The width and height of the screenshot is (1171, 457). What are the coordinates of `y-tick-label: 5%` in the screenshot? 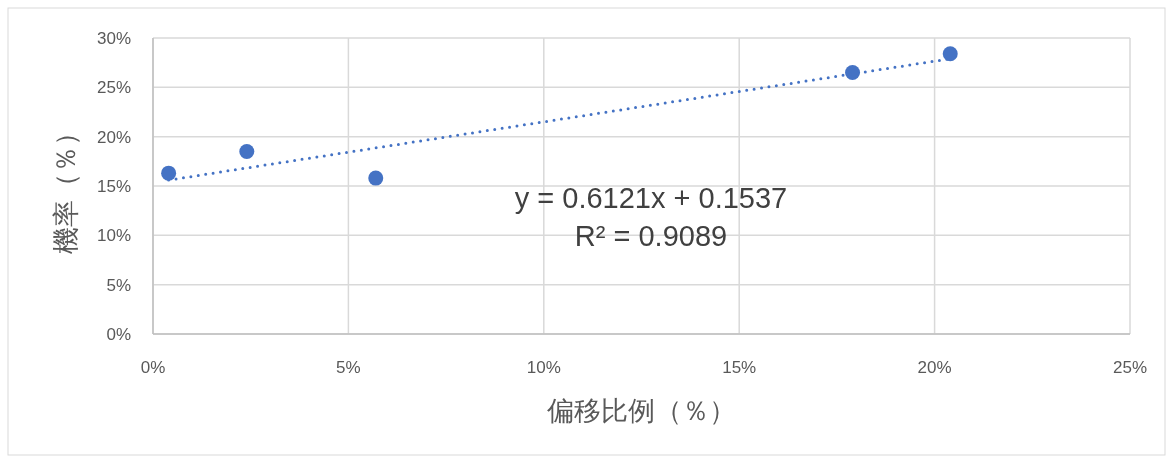 It's located at (118, 285).